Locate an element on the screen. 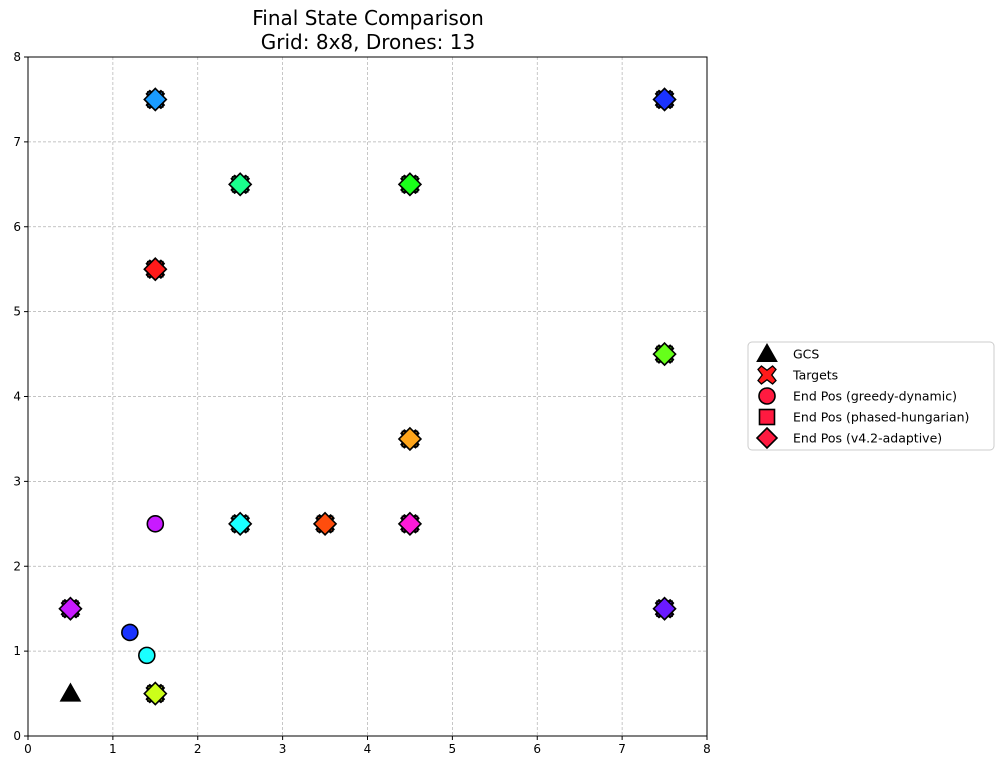  legend-square-swatch is located at coordinates (767, 417).